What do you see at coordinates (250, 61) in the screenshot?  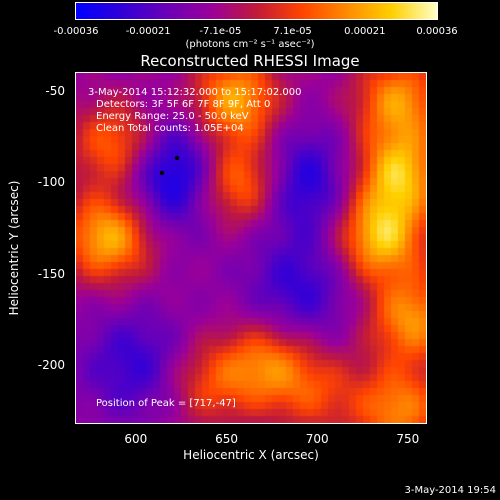 I see `plot-title: Reconstructed RHESSI Image` at bounding box center [250, 61].